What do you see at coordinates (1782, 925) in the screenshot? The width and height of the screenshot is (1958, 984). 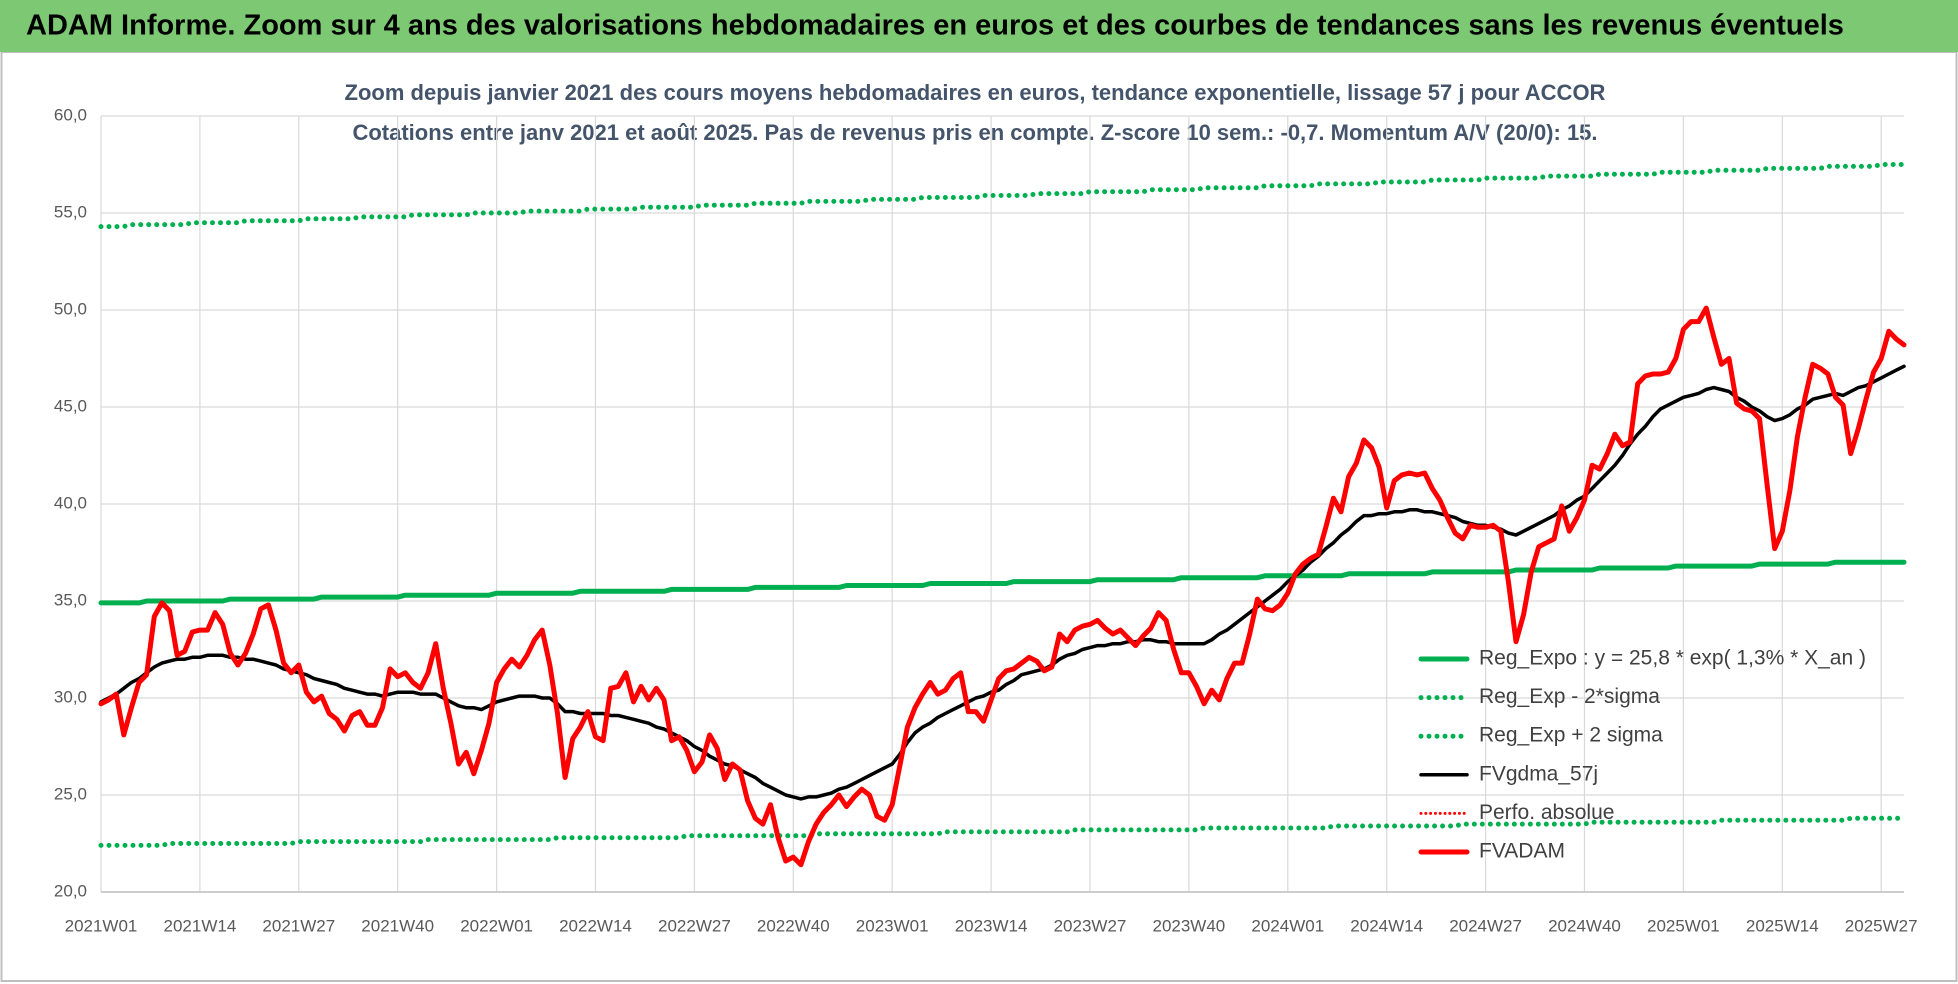 I see `x-tick-label: 2025W14` at bounding box center [1782, 925].